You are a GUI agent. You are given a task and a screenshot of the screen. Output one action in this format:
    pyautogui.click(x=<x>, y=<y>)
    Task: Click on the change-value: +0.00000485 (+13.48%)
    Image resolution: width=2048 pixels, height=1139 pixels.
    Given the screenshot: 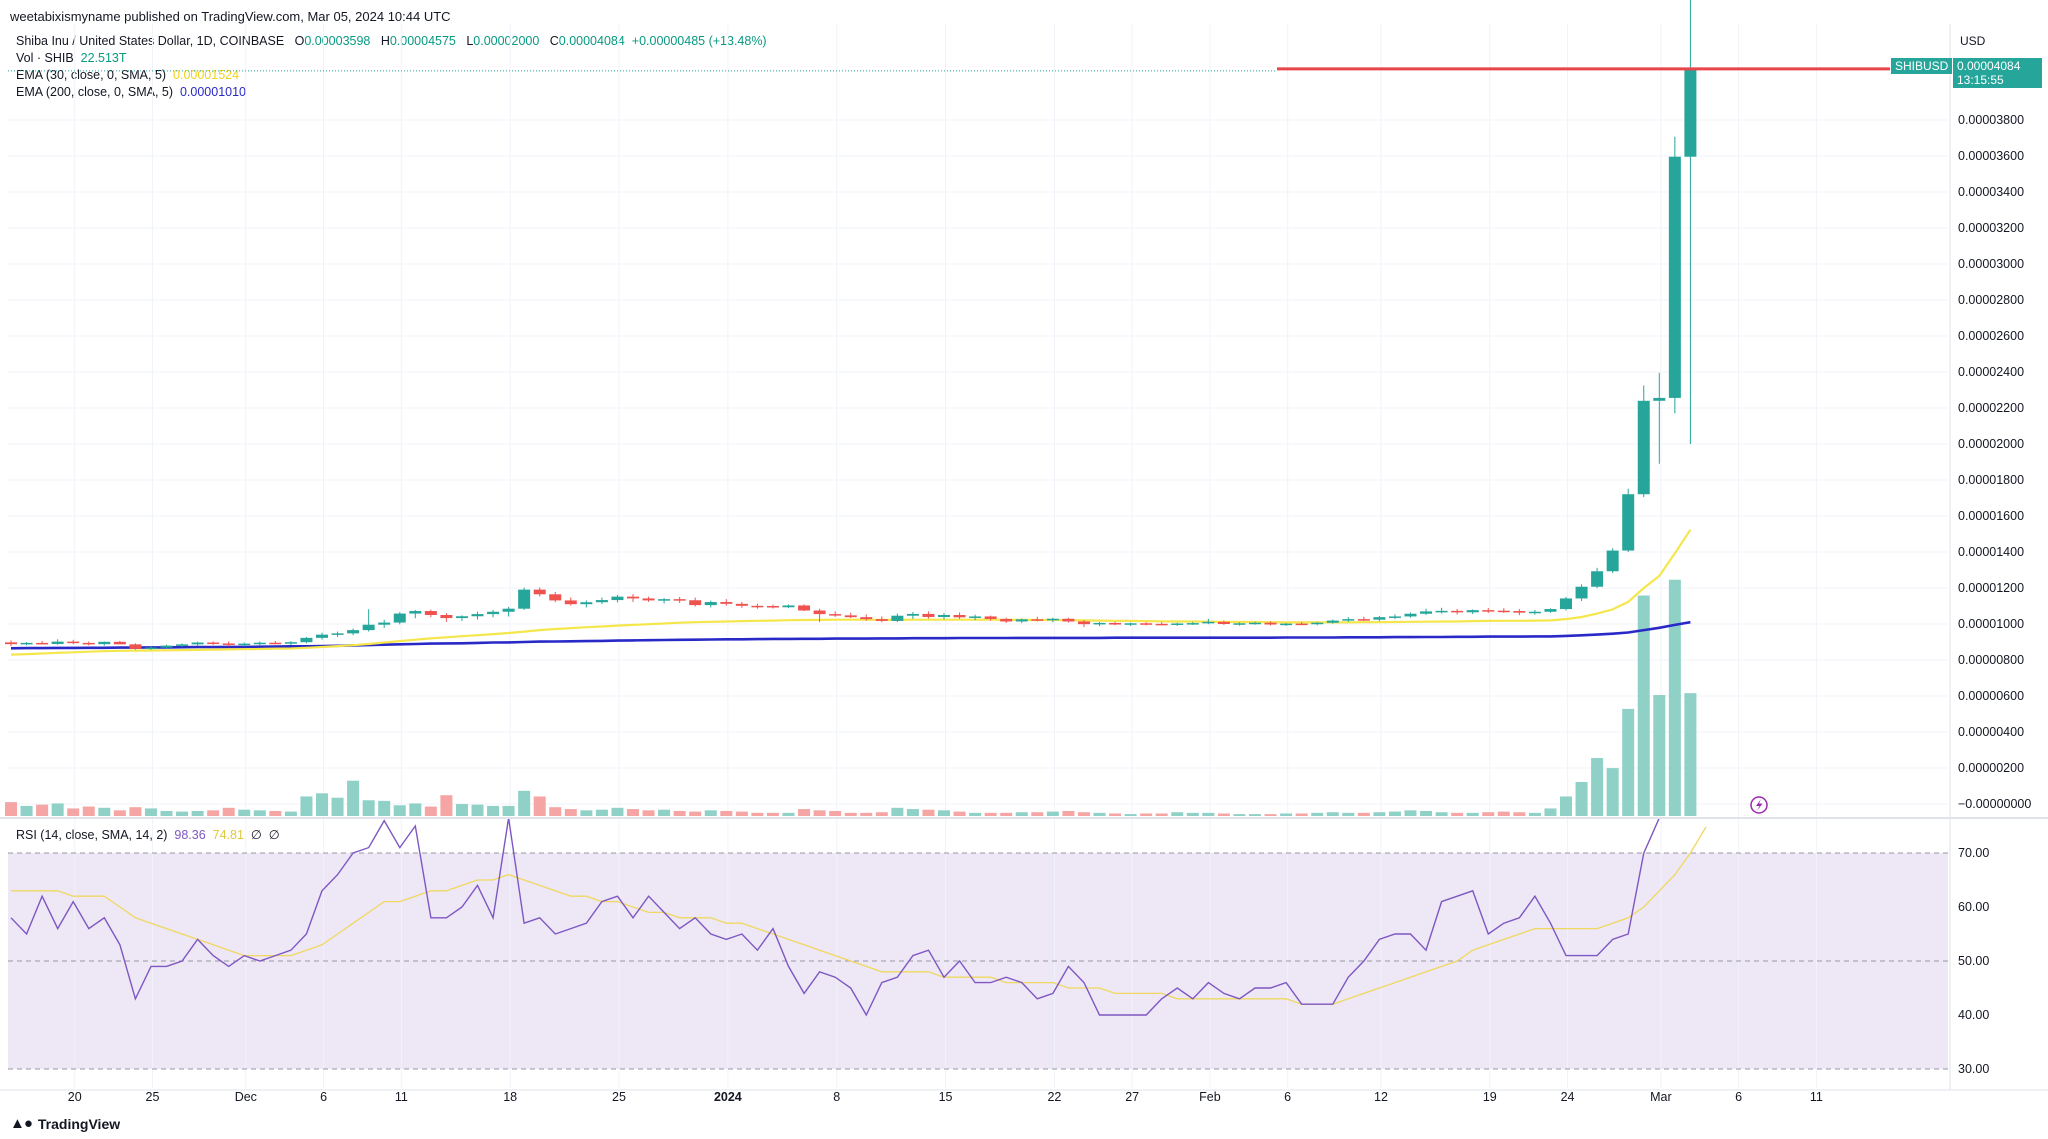 What is the action you would take?
    pyautogui.click(x=699, y=41)
    